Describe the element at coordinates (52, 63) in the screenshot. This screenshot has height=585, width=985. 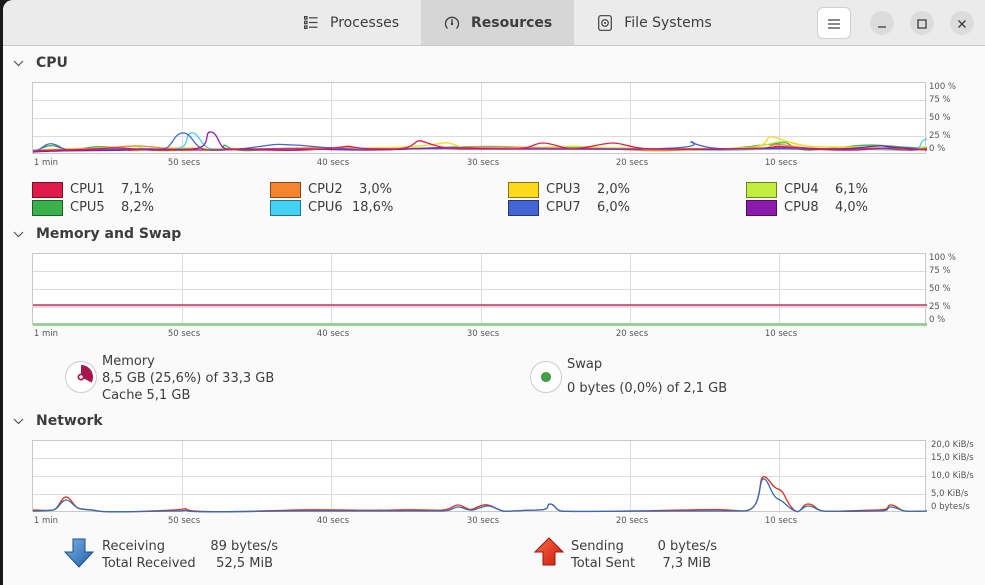
I see `cpu-section-title: CPU` at that location.